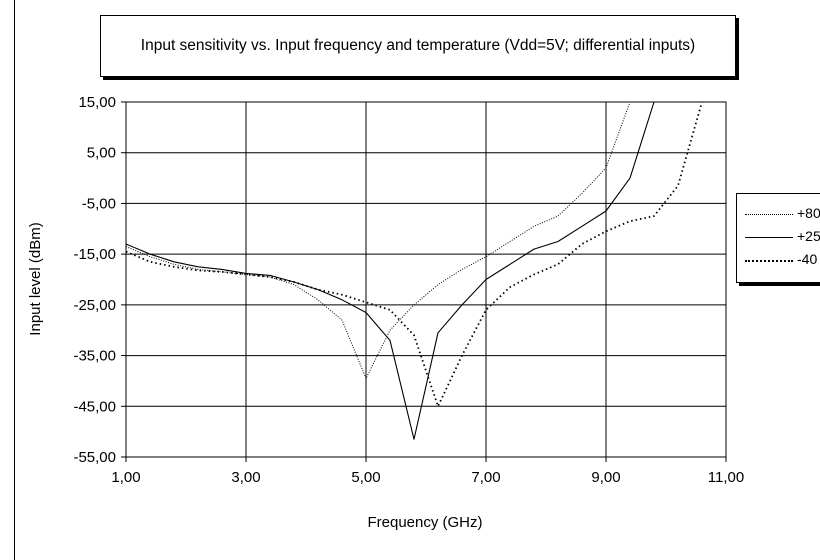 This screenshot has height=560, width=820. I want to click on x-axis-label: Frequency (GHz), so click(424, 522).